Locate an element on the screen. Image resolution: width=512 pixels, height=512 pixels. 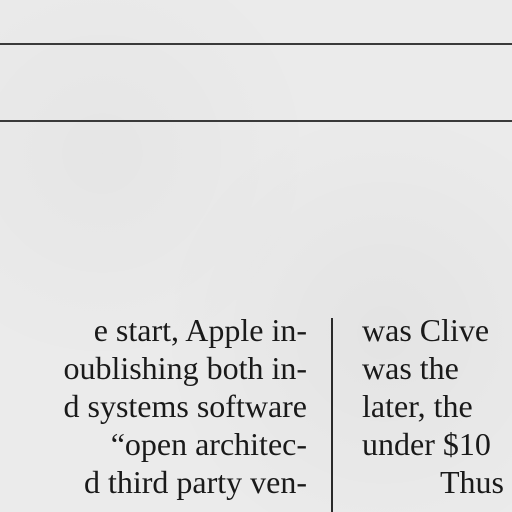
left-line-1: e start, Apple in- is located at coordinates (200, 330).